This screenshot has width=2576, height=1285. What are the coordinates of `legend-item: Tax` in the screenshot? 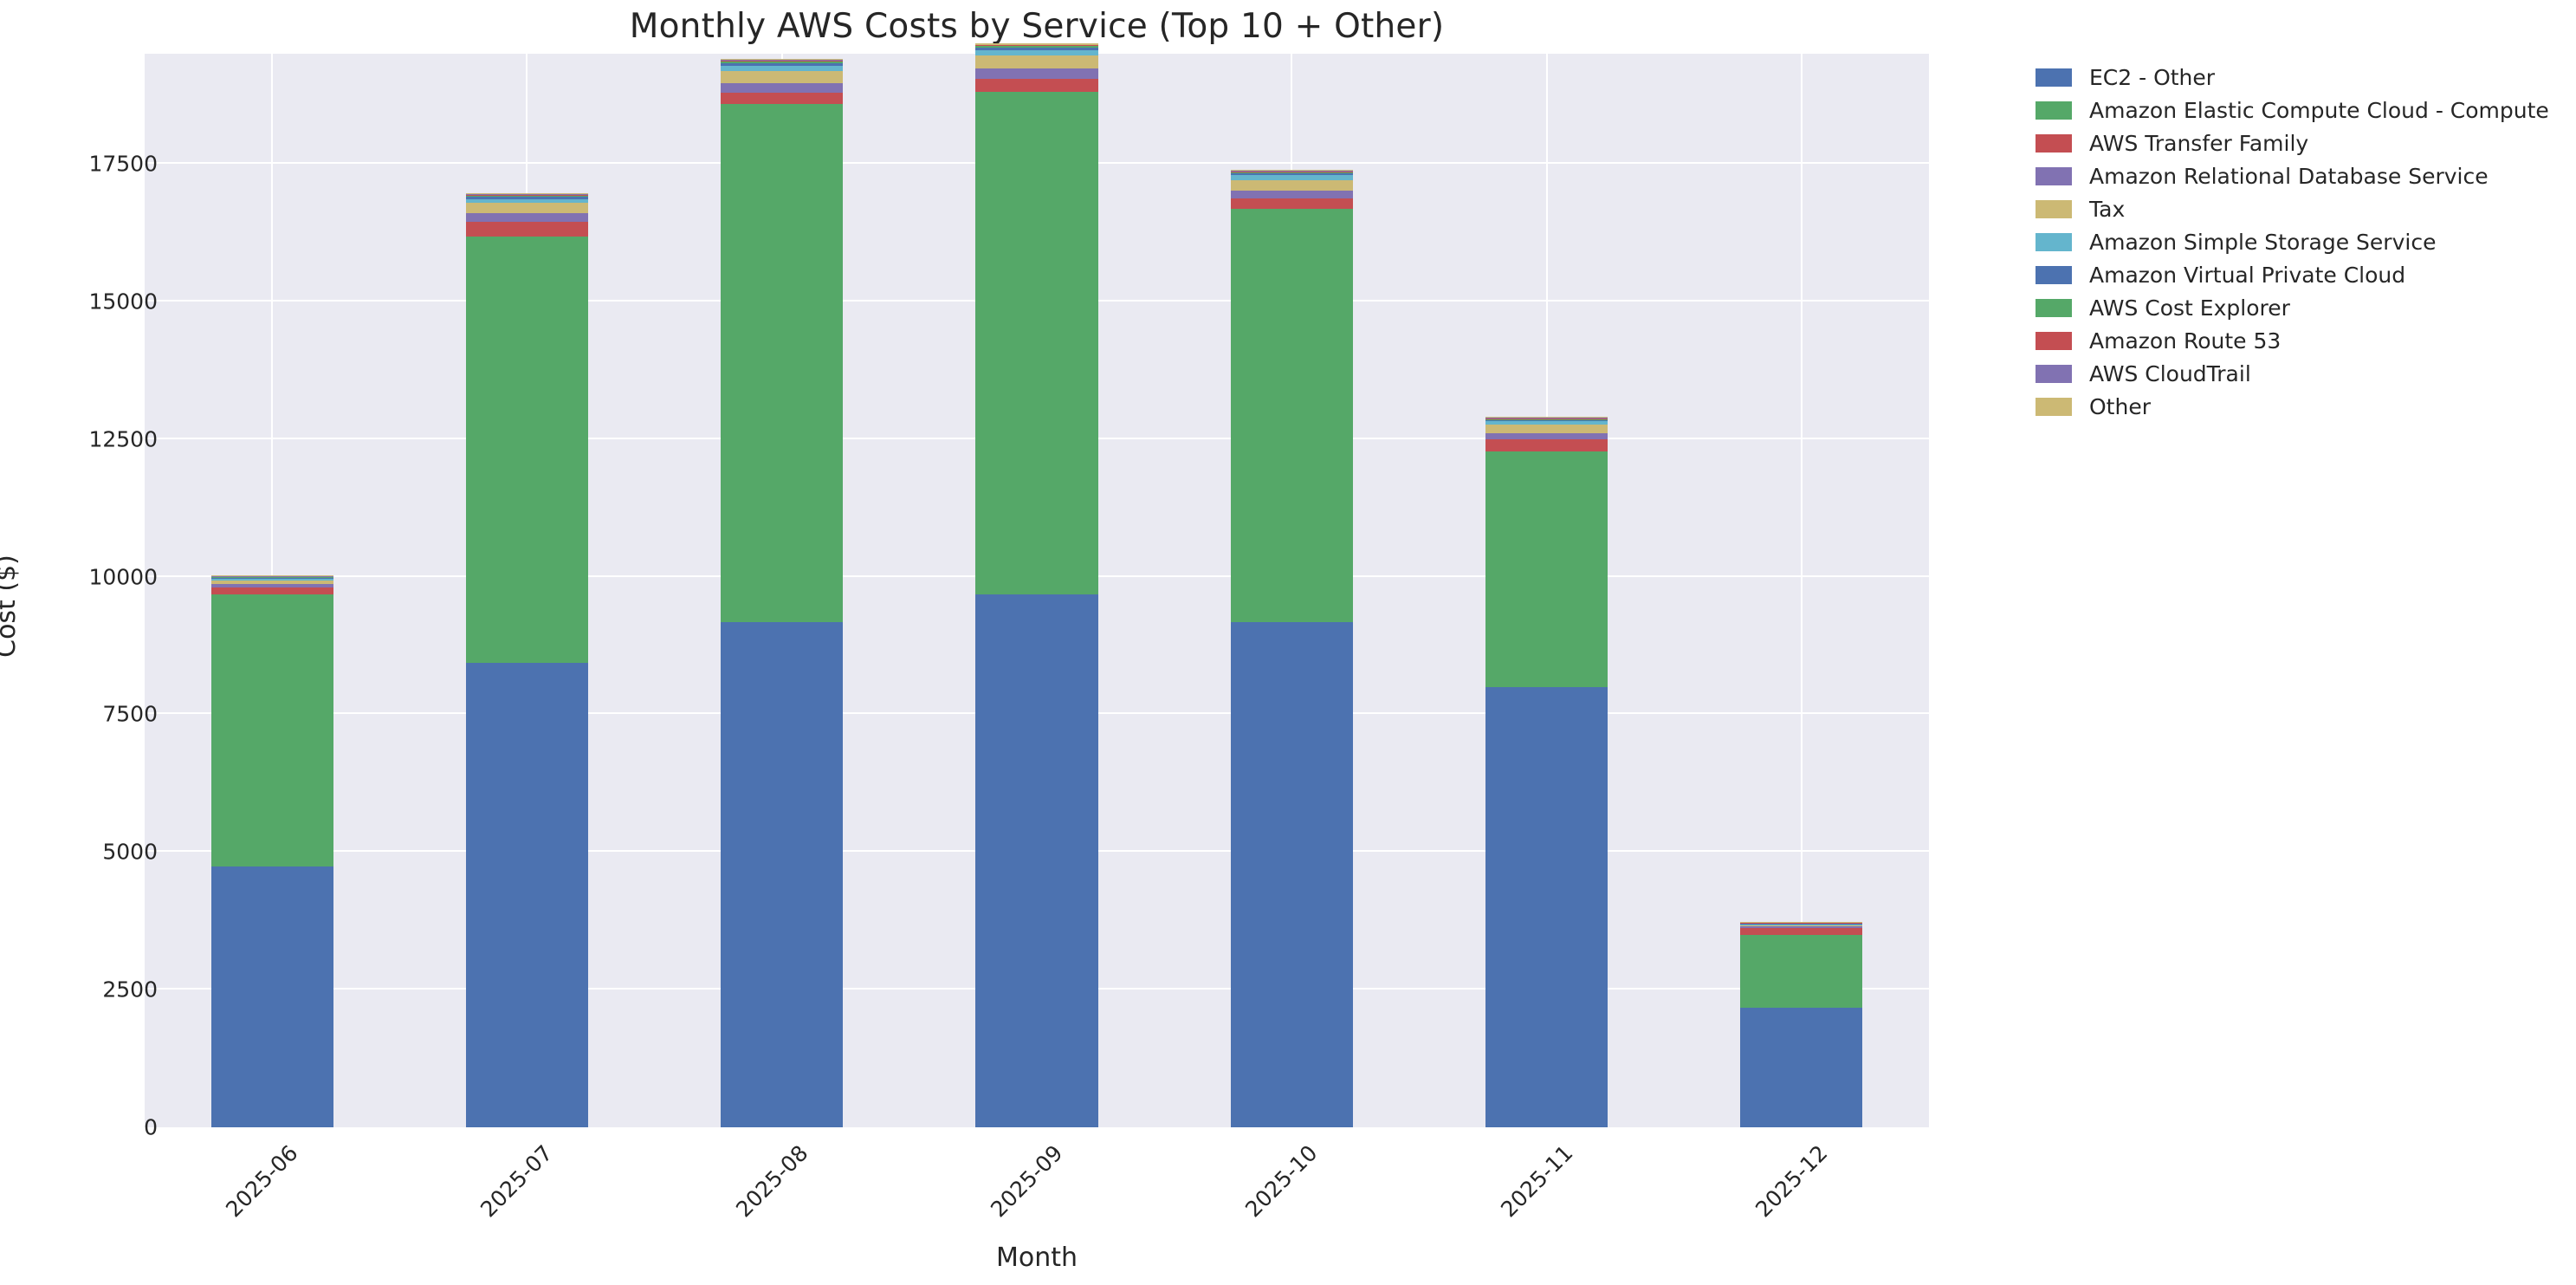 It's located at (2304, 208).